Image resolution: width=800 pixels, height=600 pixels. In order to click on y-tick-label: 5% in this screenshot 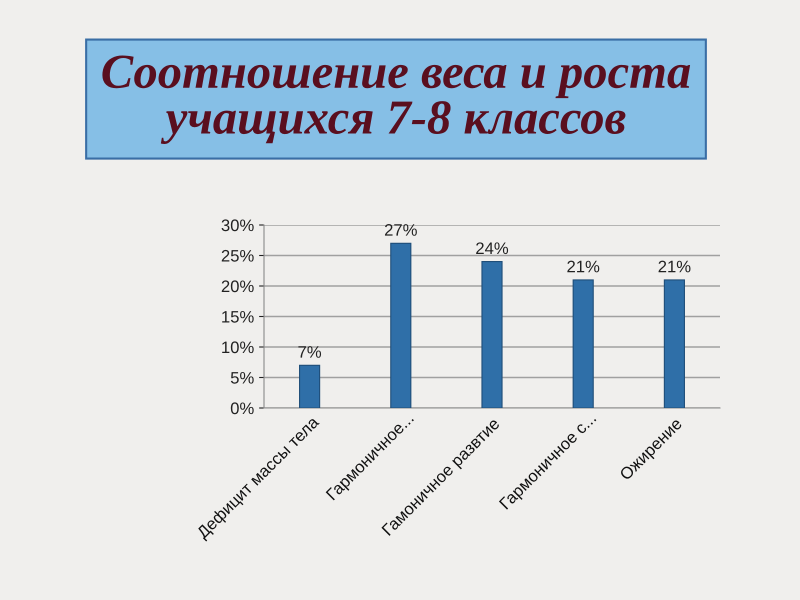, I will do `click(242, 378)`.